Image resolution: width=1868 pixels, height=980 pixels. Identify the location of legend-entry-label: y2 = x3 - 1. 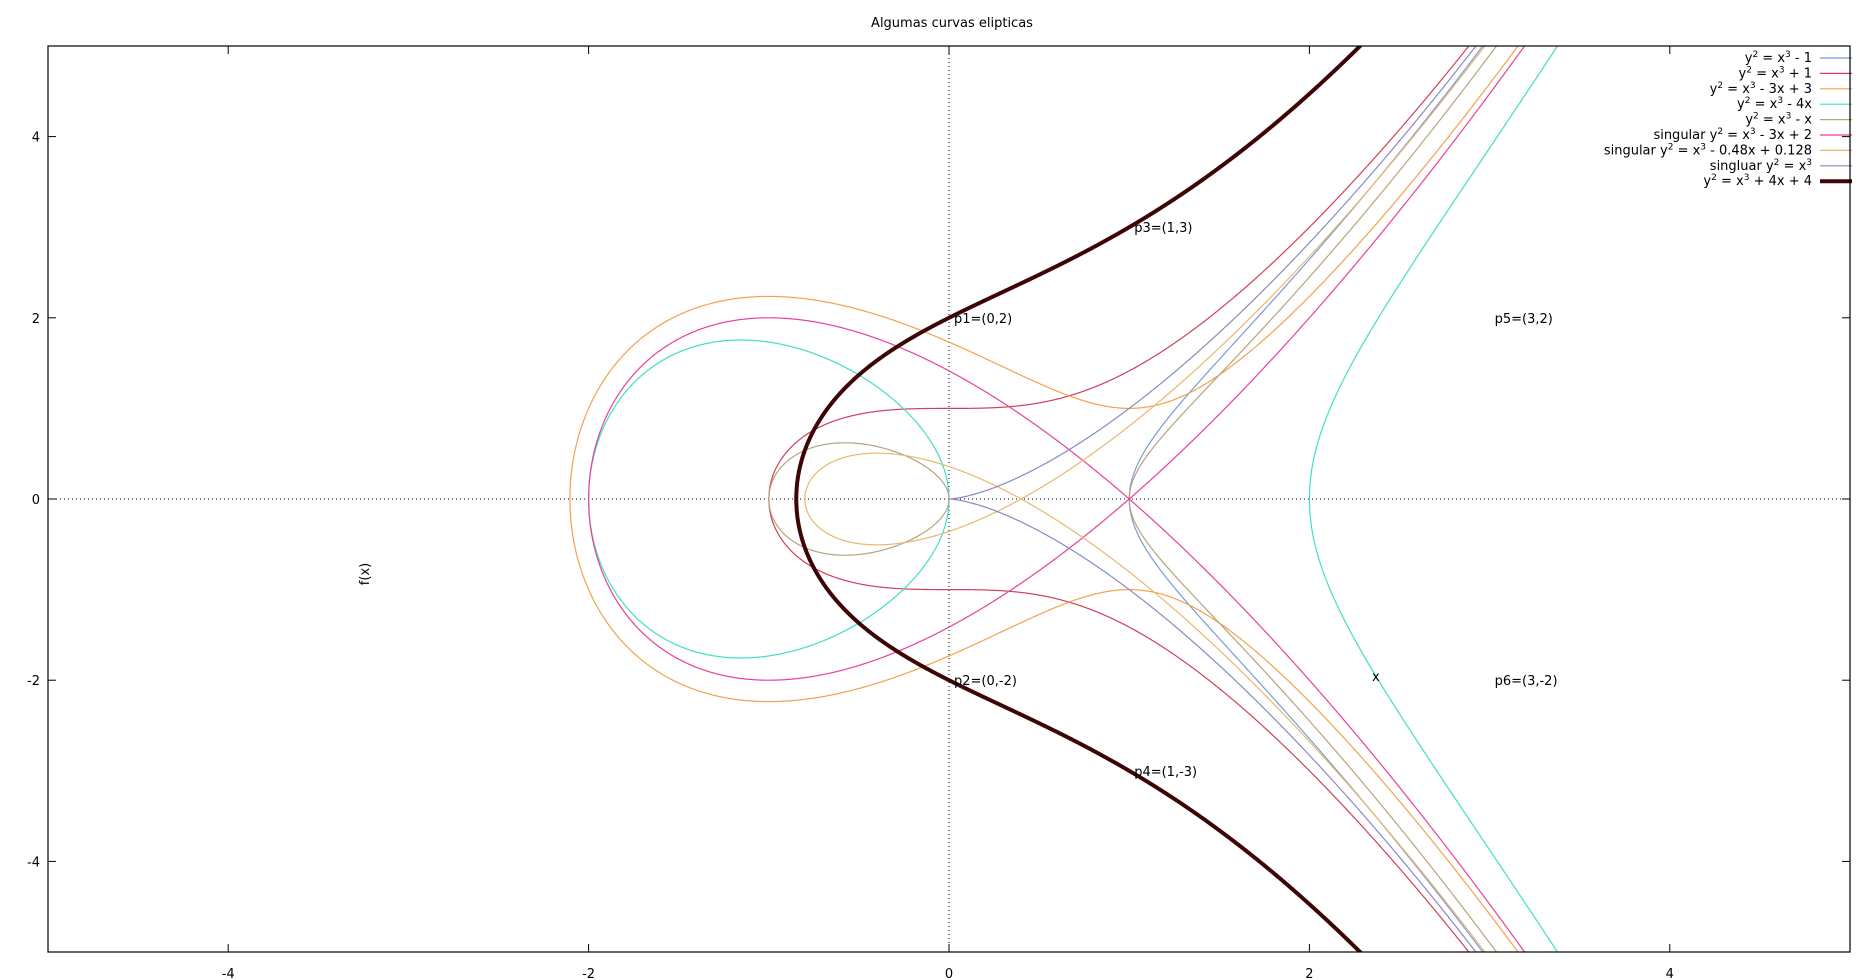
(1778, 58).